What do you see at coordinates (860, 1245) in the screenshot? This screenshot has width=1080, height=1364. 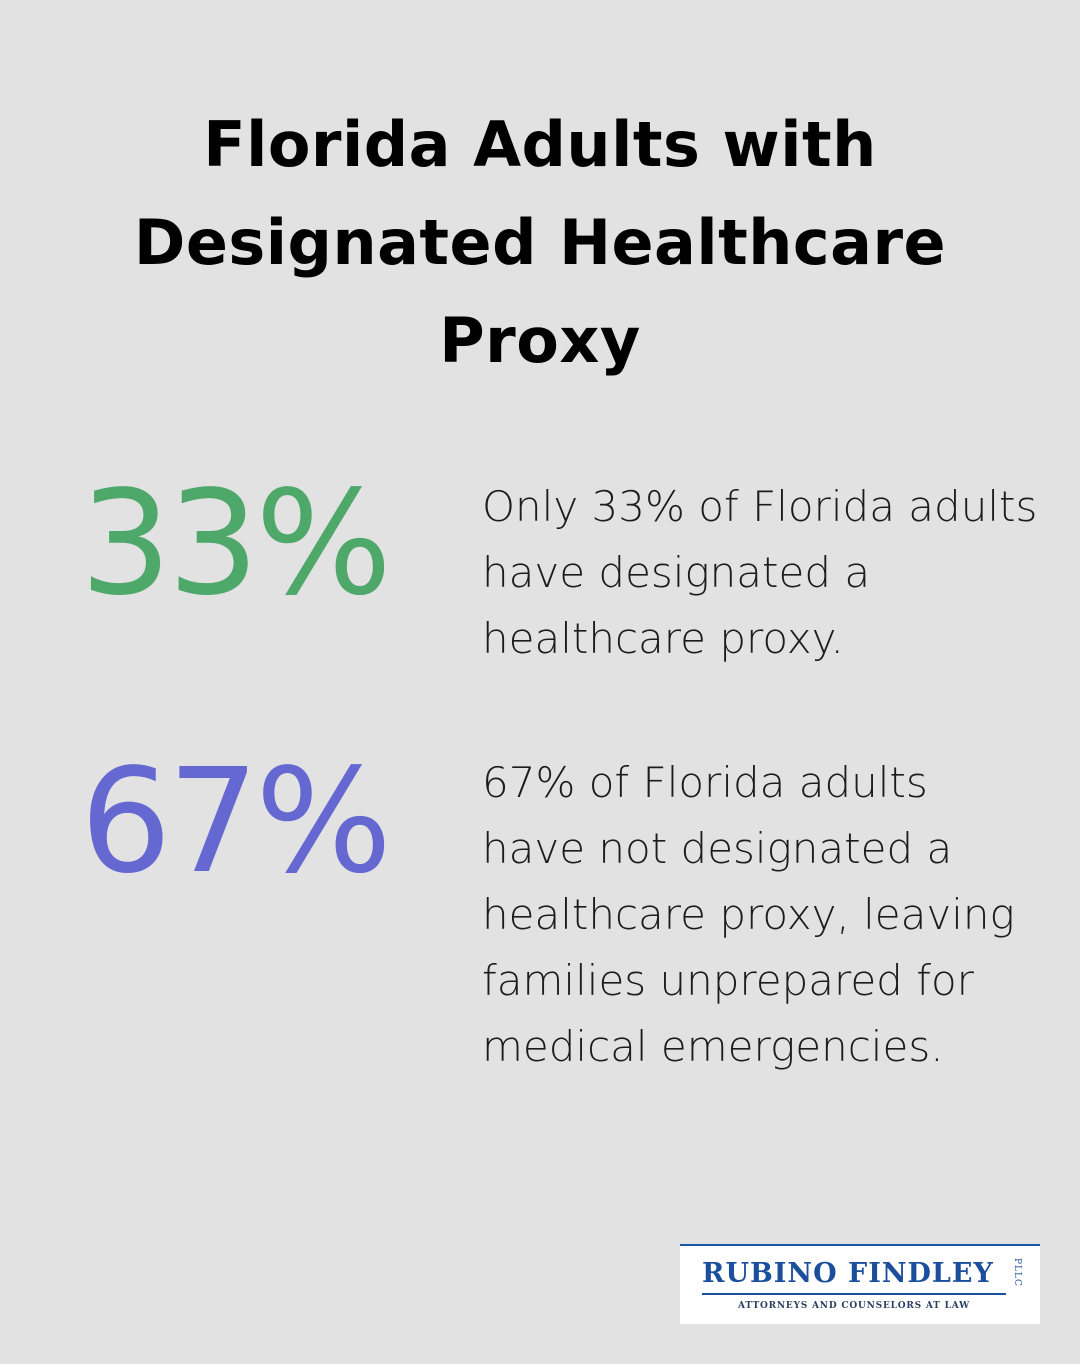 I see `logo-top-line` at bounding box center [860, 1245].